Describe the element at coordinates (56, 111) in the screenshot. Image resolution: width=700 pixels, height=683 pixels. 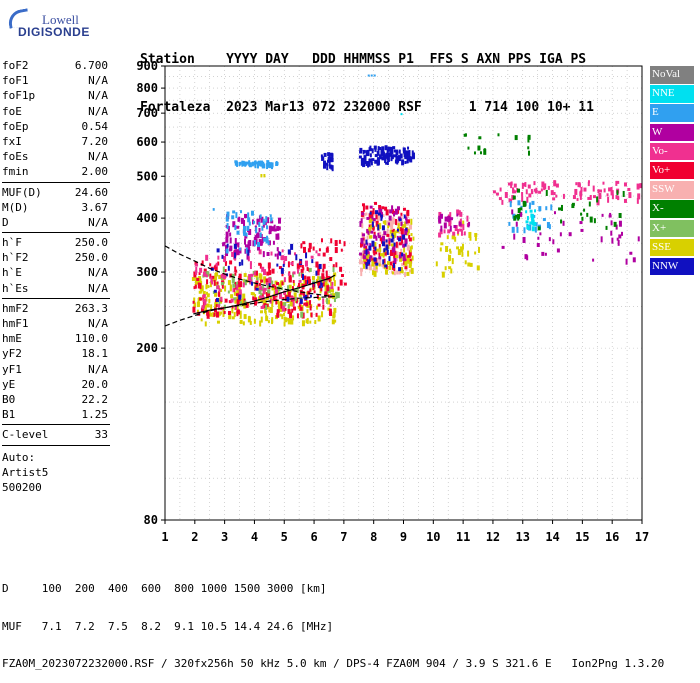
I see `param-row-foe: foE N/A` at that location.